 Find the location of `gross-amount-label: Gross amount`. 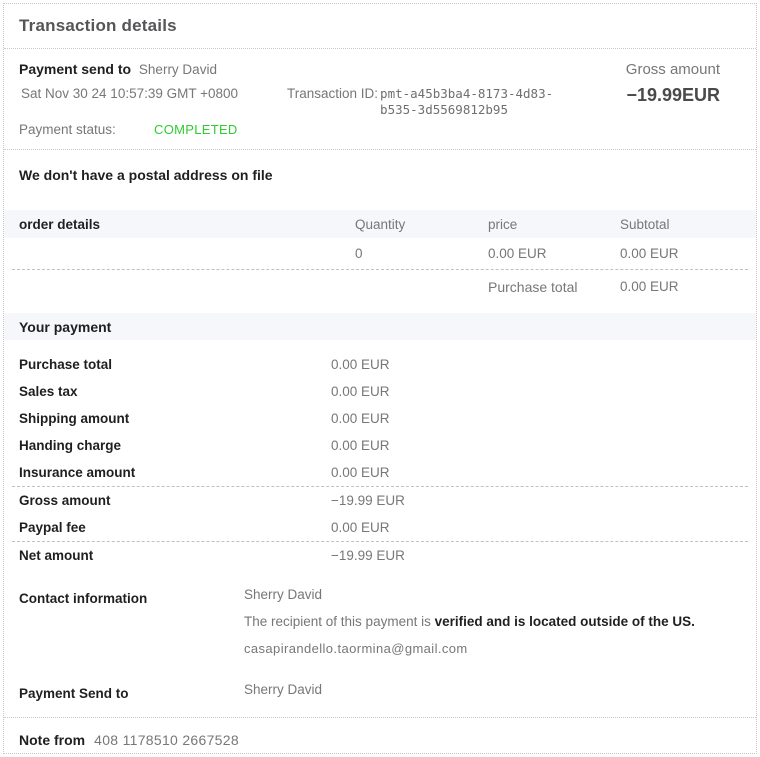

gross-amount-label: Gross amount is located at coordinates (672, 69).